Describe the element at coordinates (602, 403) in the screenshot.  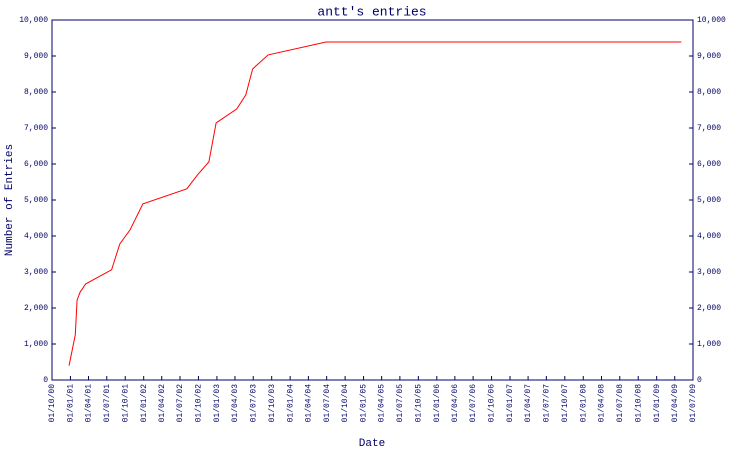
I see `x-tick-label: 01/04/08` at that location.